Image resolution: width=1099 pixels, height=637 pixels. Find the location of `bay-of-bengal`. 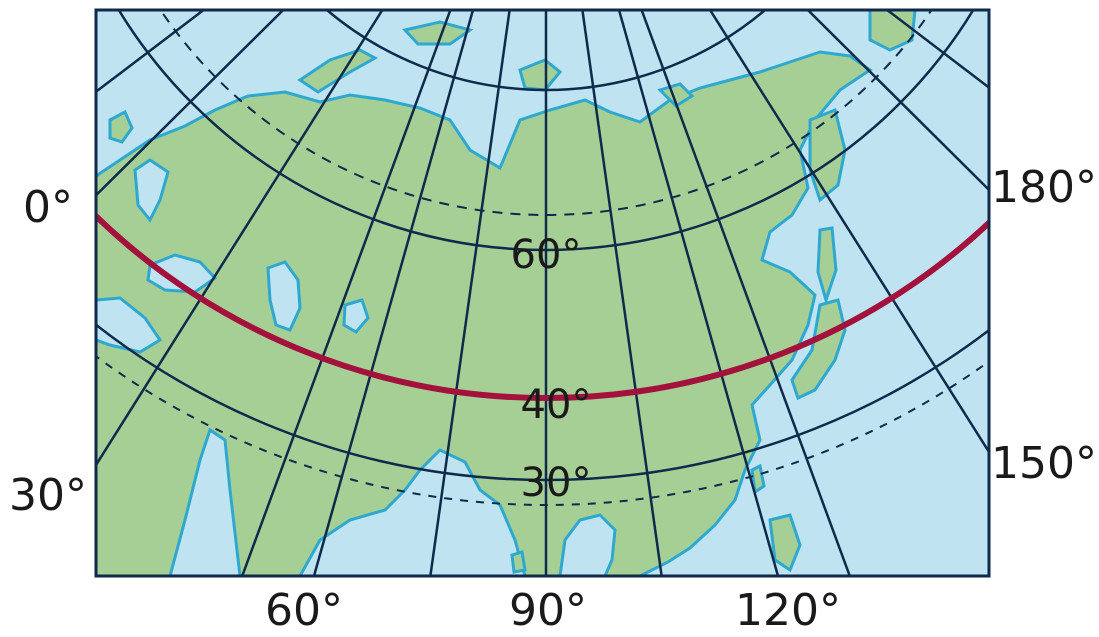

bay-of-bengal is located at coordinates (587, 544).